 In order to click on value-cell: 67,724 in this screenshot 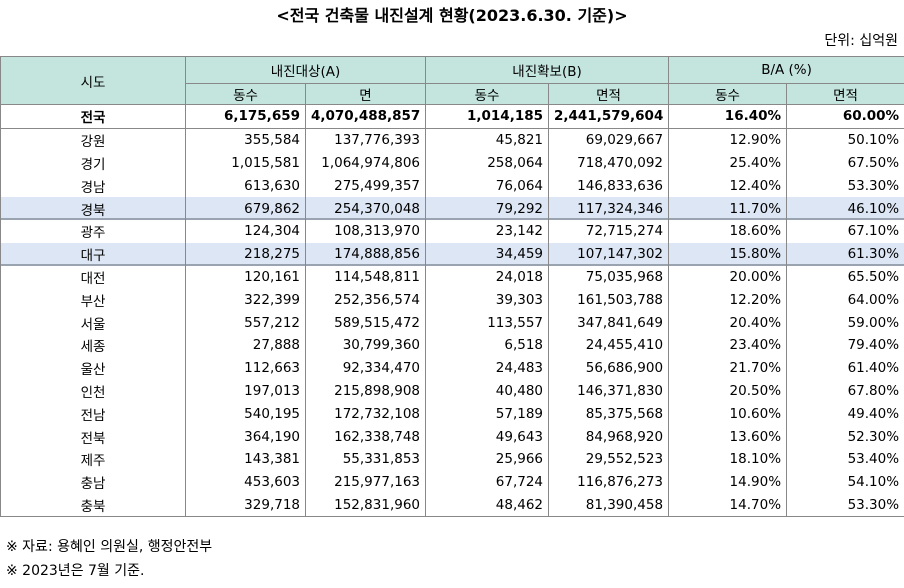, I will do `click(487, 482)`.